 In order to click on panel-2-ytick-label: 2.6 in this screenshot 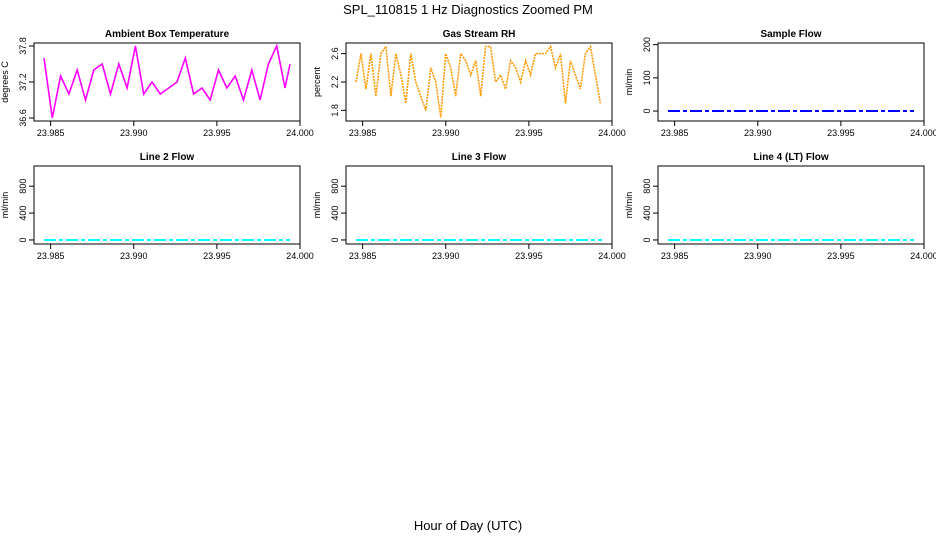, I will do `click(335, 53)`.